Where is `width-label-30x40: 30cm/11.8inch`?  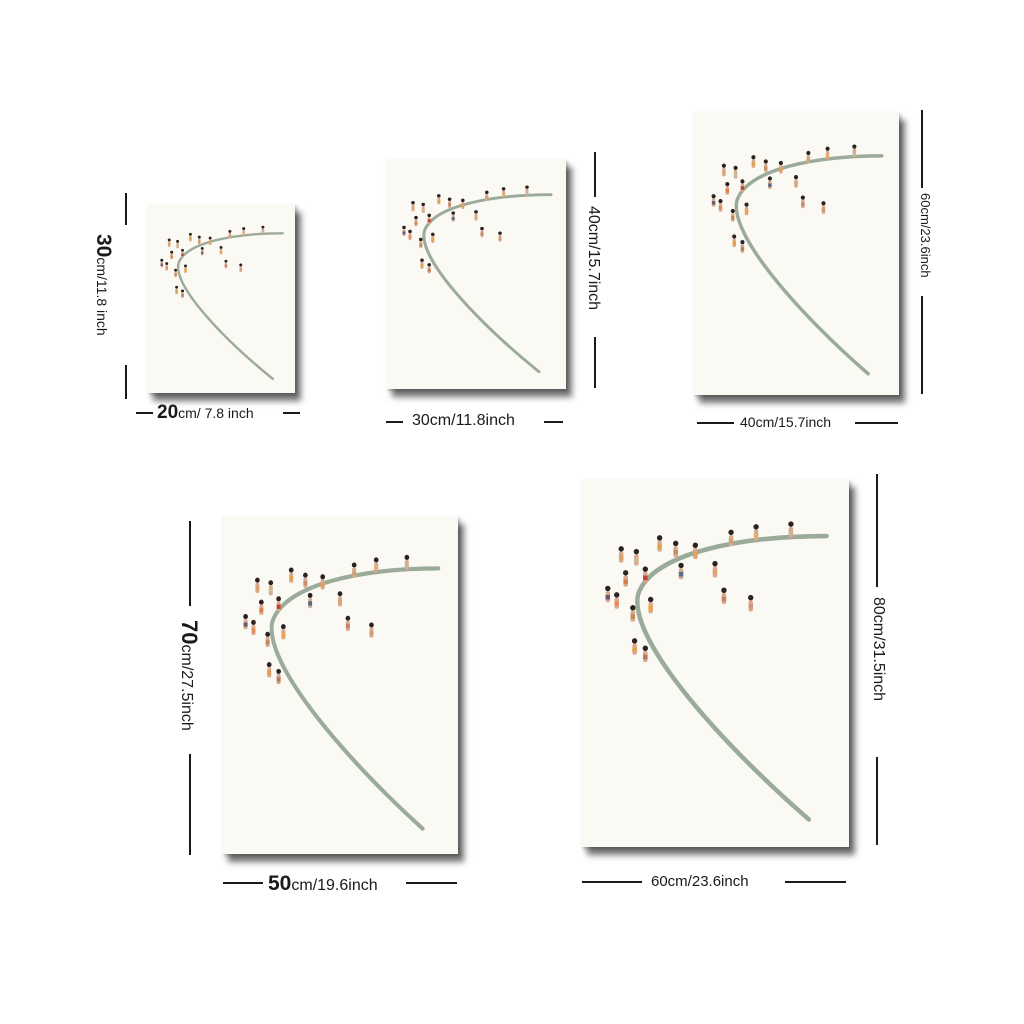 width-label-30x40: 30cm/11.8inch is located at coordinates (463, 420).